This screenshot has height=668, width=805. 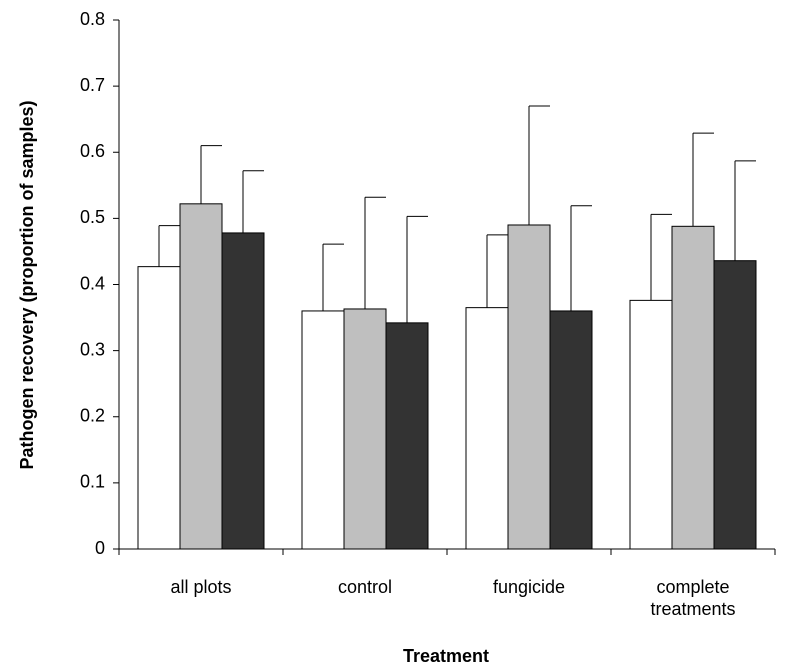 What do you see at coordinates (92, 151) in the screenshot?
I see `y-tick-label: 0.6` at bounding box center [92, 151].